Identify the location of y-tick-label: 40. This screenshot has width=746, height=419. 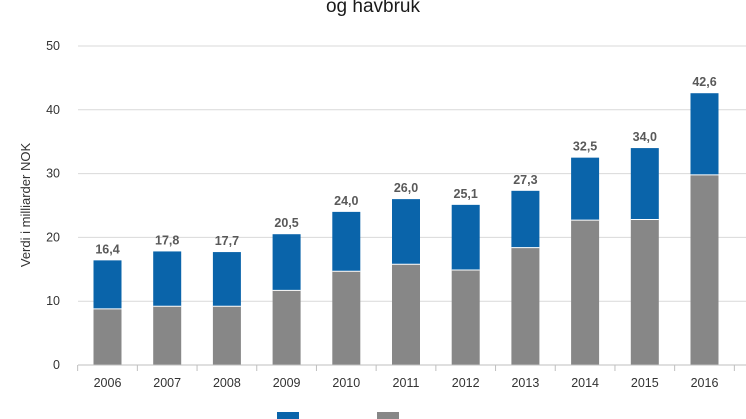
(53, 110).